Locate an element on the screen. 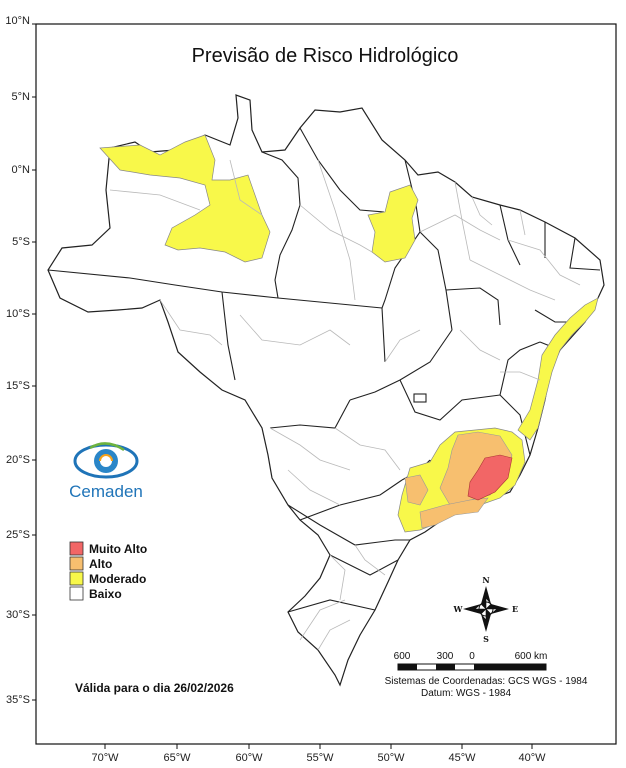 The height and width of the screenshot is (768, 626). lat-label: 0°N is located at coordinates (21, 170).